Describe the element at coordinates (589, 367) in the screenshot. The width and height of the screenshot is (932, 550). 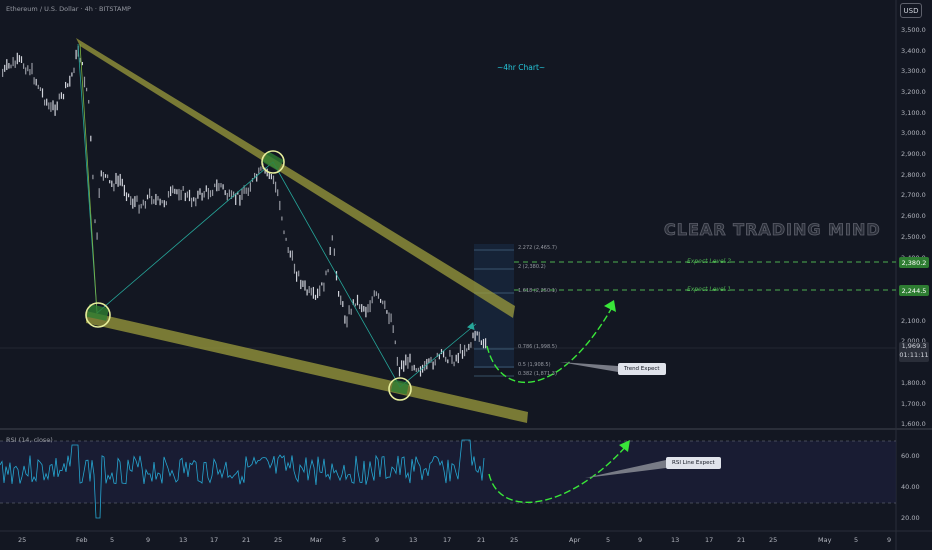
I see `trend-note-pointer` at that location.